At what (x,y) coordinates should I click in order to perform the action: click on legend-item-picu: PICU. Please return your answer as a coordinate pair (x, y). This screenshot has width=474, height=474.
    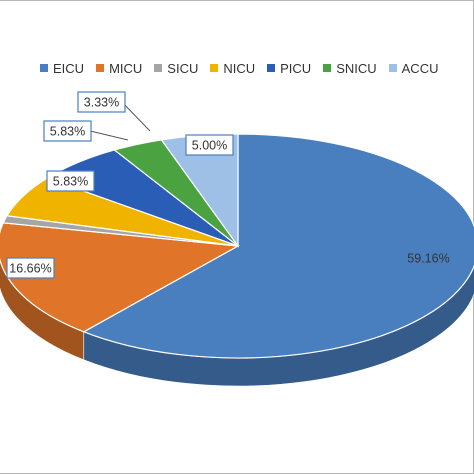
    Looking at the image, I should click on (289, 68).